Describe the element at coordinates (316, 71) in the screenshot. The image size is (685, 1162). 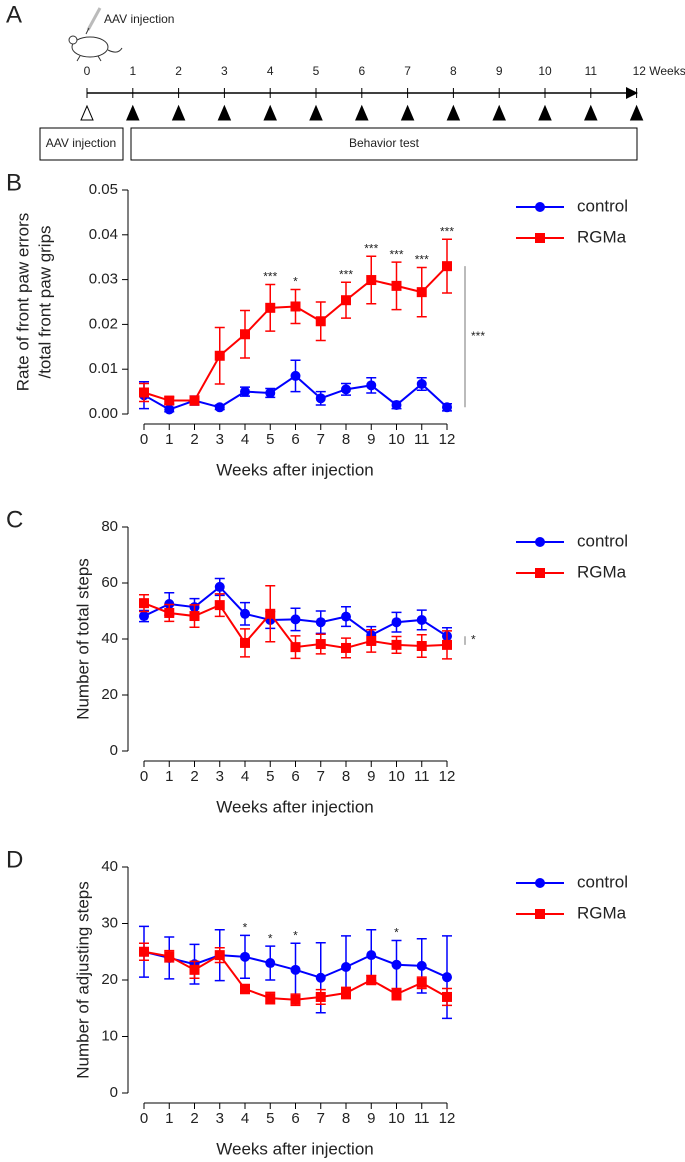
I see `week-label: 5` at that location.